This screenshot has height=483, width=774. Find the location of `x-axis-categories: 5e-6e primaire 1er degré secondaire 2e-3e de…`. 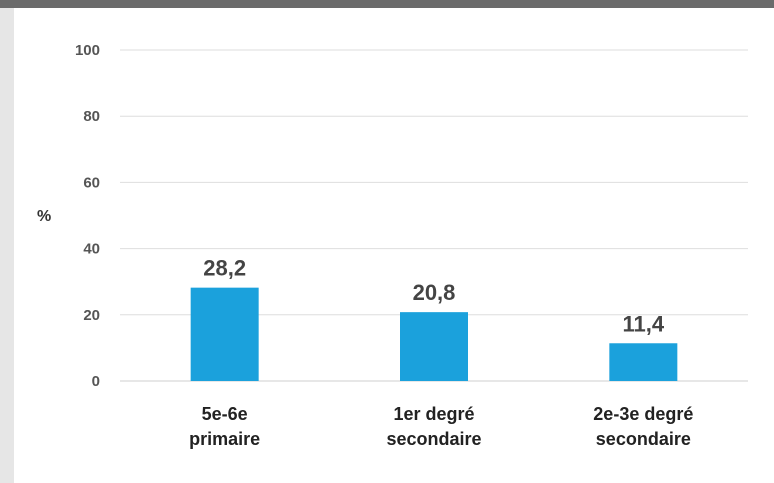

x-axis-categories: 5e-6e primaire 1er degré secondaire 2e-3e de… is located at coordinates (441, 426).